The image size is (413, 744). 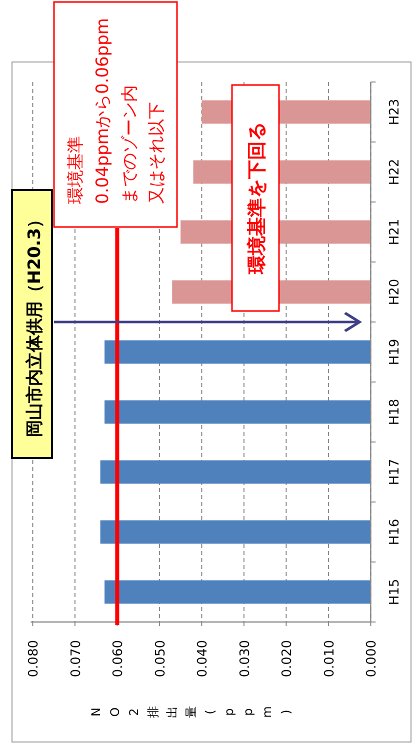 What do you see at coordinates (191, 712) in the screenshot?
I see `text: NO2排出量(ppm)` at bounding box center [191, 712].